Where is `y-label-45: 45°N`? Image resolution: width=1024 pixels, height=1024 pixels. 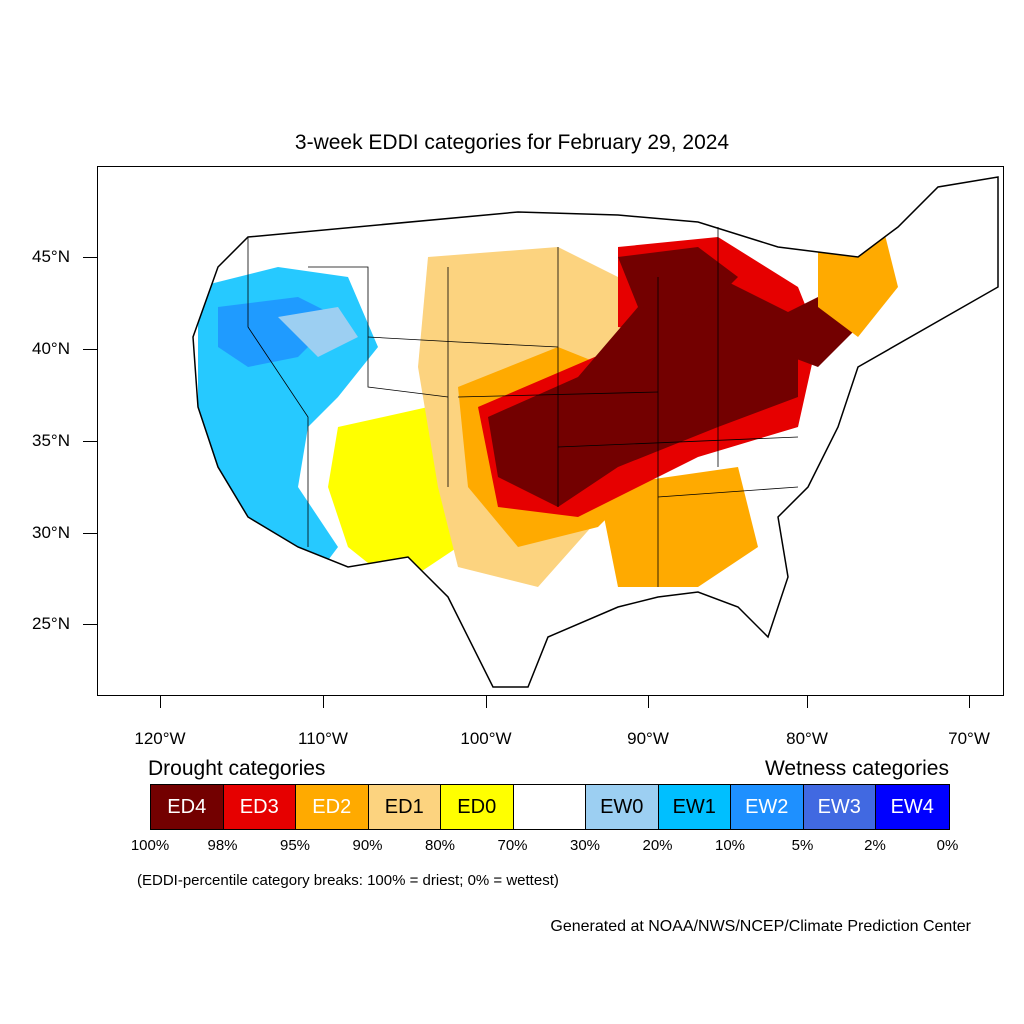
y-label-45: 45°N is located at coordinates (51, 256).